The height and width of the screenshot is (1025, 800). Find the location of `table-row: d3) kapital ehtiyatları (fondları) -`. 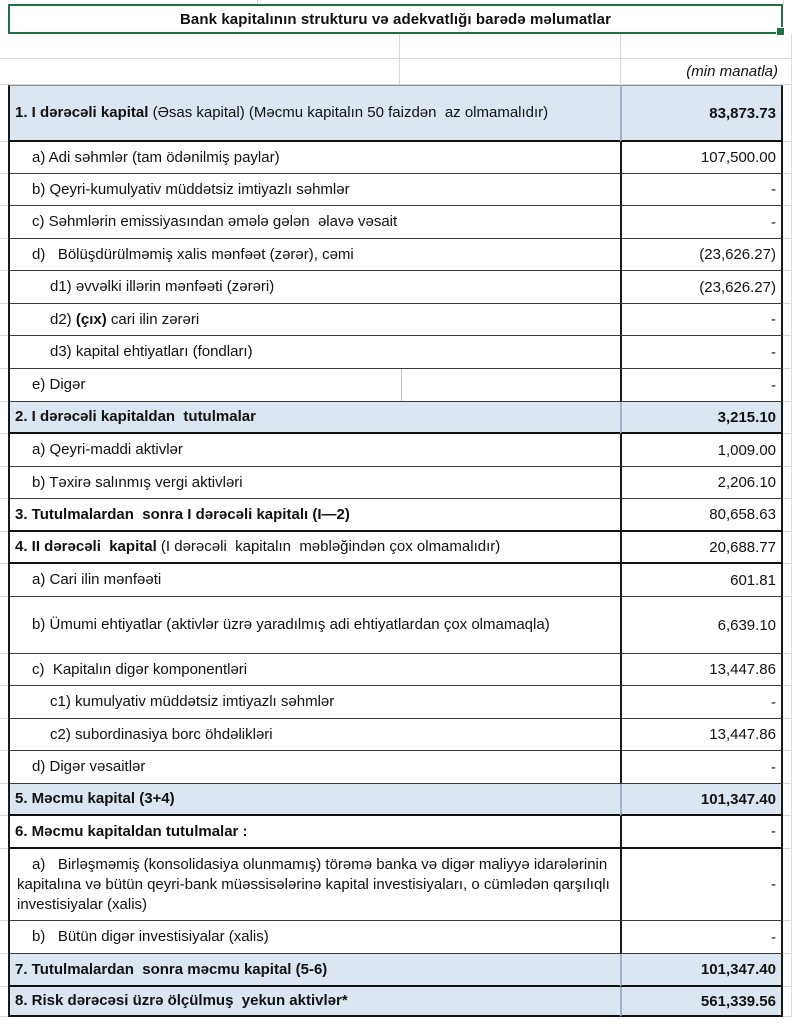

table-row: d3) kapital ehtiyatları (fondları) - is located at coordinates (400, 352).